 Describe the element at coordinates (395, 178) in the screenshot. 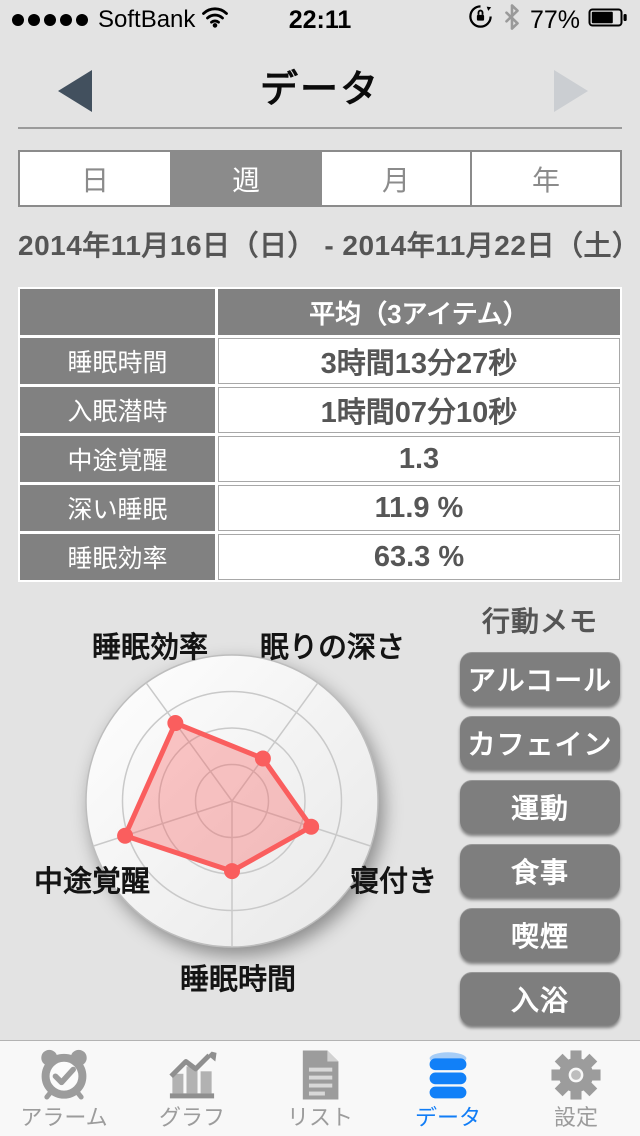

I see `segment-month: 月` at that location.